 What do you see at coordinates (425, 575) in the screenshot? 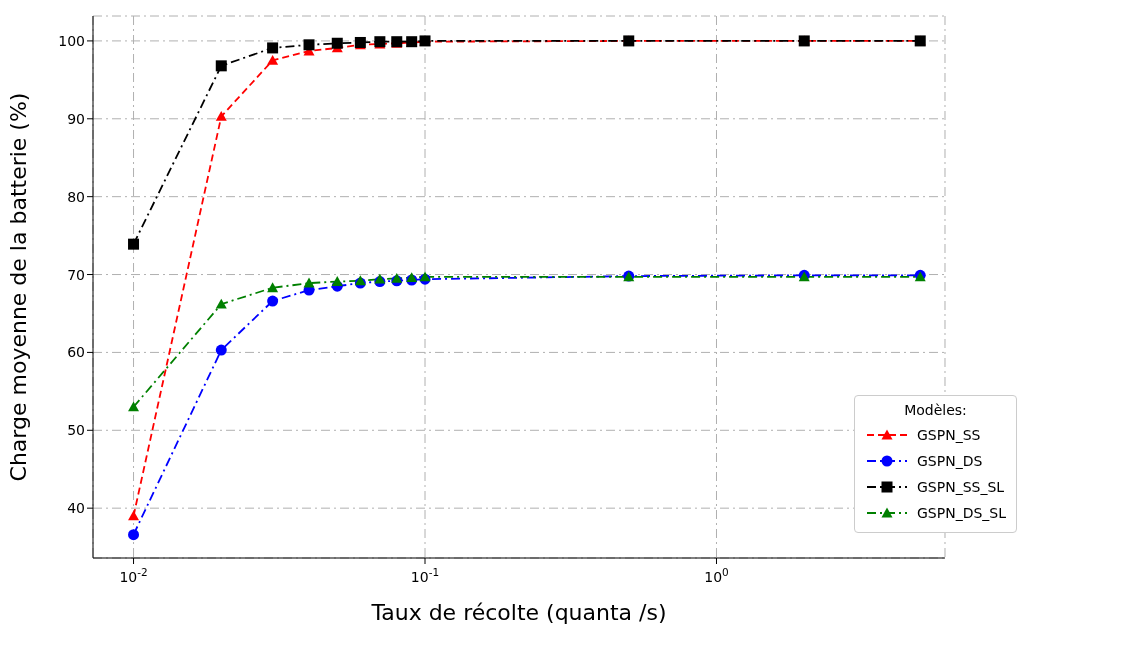
I see `x-tick-label: 10$^{-1}$` at bounding box center [425, 575].